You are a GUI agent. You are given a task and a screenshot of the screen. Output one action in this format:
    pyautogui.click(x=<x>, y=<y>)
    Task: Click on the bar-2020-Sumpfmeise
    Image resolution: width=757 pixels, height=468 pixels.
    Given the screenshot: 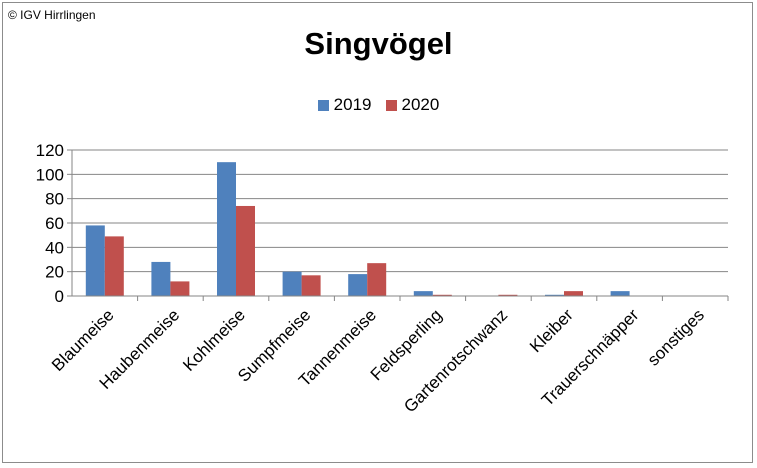 What is the action you would take?
    pyautogui.click(x=311, y=285)
    